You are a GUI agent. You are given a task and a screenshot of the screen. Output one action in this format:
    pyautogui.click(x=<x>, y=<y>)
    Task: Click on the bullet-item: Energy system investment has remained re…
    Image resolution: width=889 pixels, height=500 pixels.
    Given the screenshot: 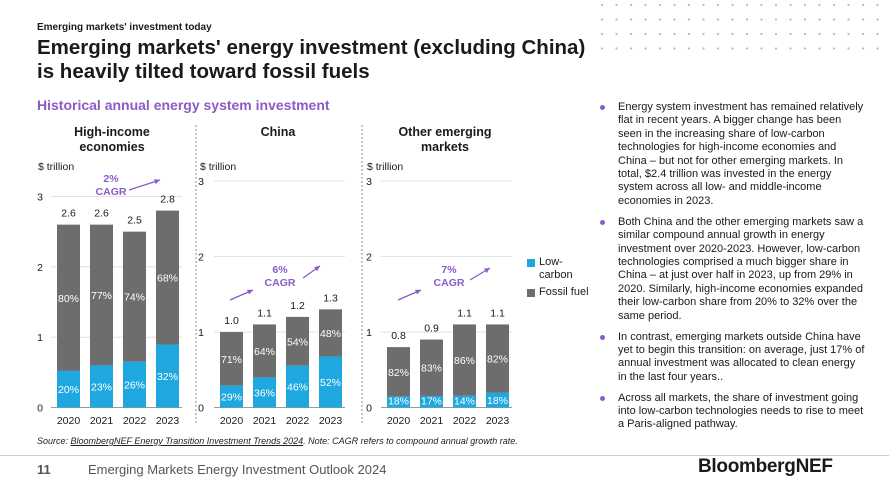 What is the action you would take?
    pyautogui.click(x=732, y=154)
    